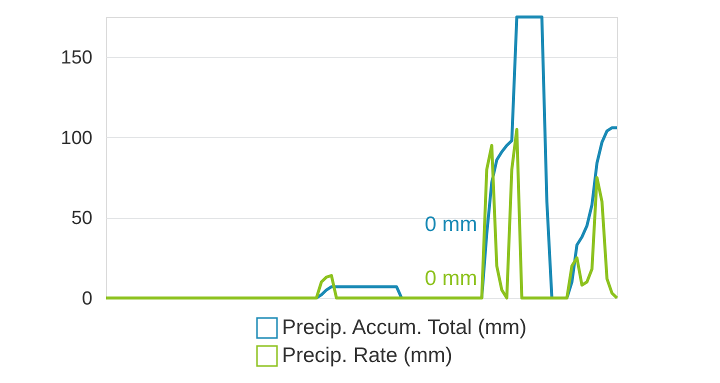  I want to click on y-tick-label: 50, so click(81, 219).